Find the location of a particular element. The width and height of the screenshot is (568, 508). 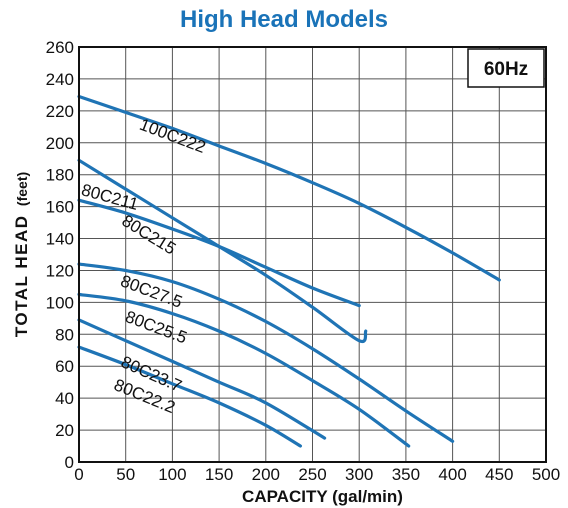

y-tick-label: 60 is located at coordinates (64, 366).